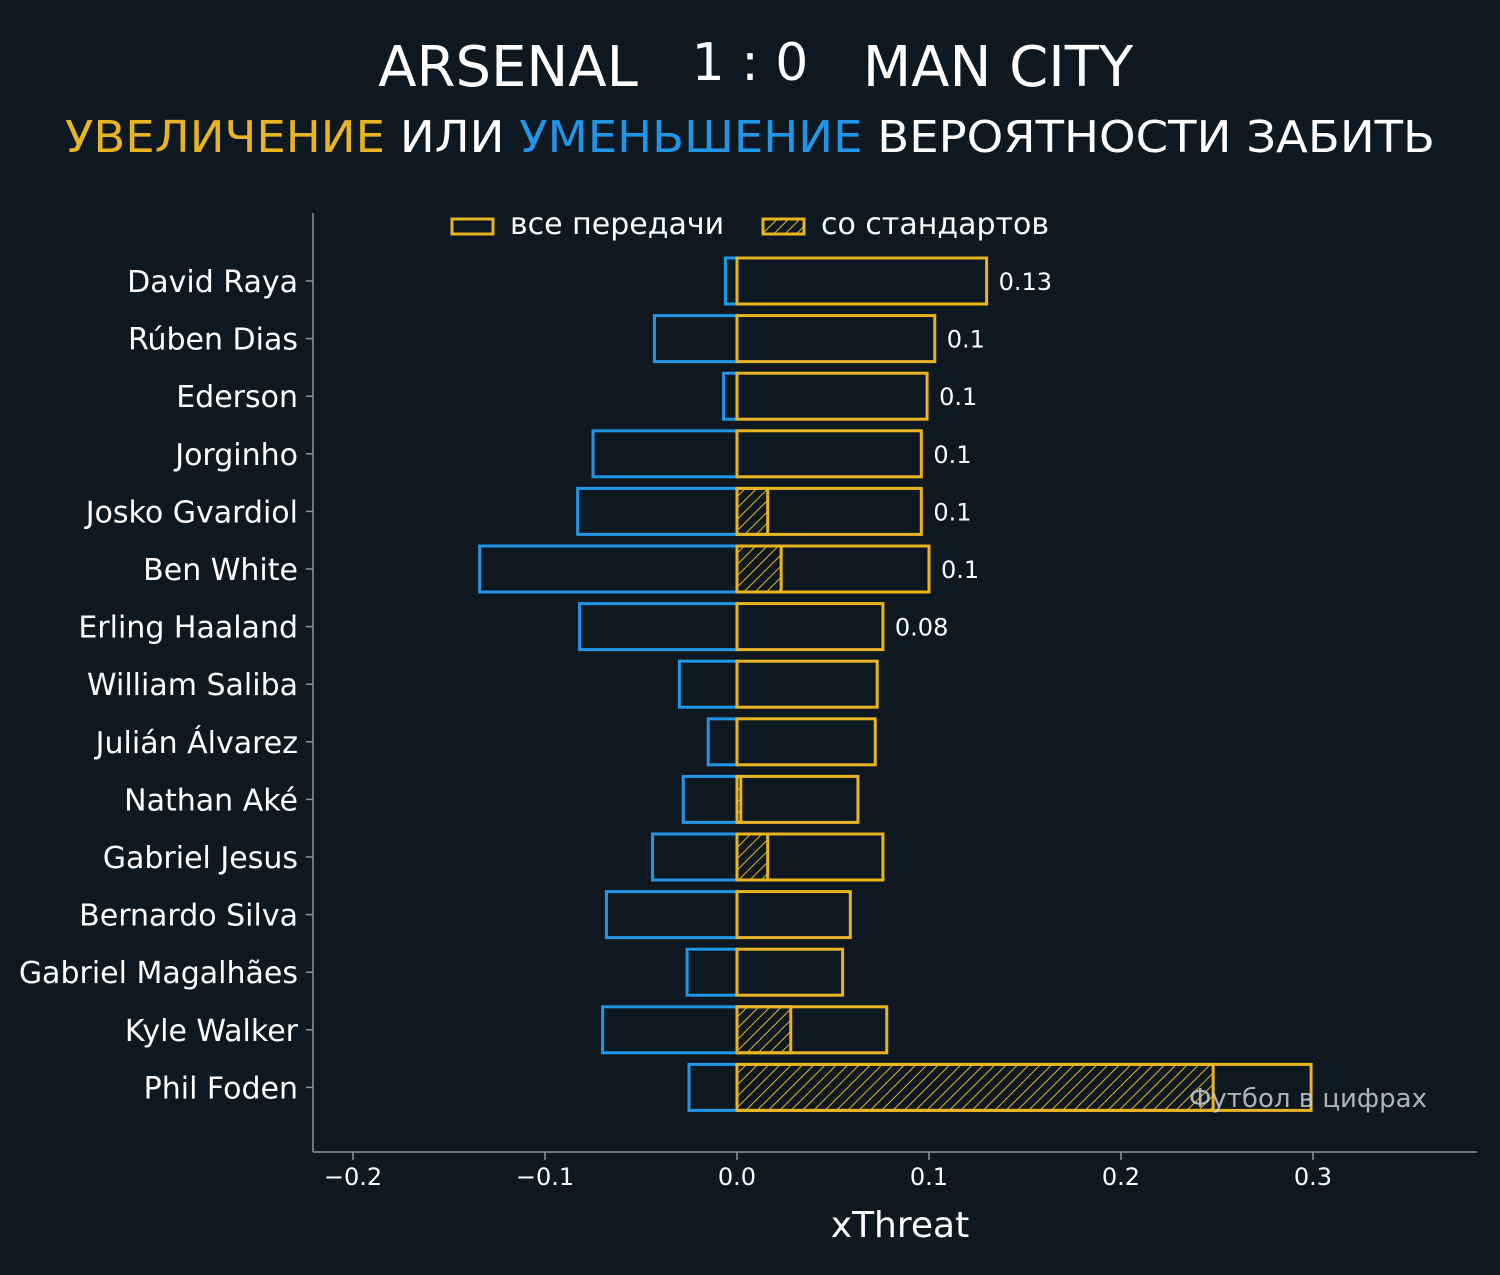 The height and width of the screenshot is (1275, 1500). I want to click on y-tick-label: Phil Foden, so click(221, 1088).